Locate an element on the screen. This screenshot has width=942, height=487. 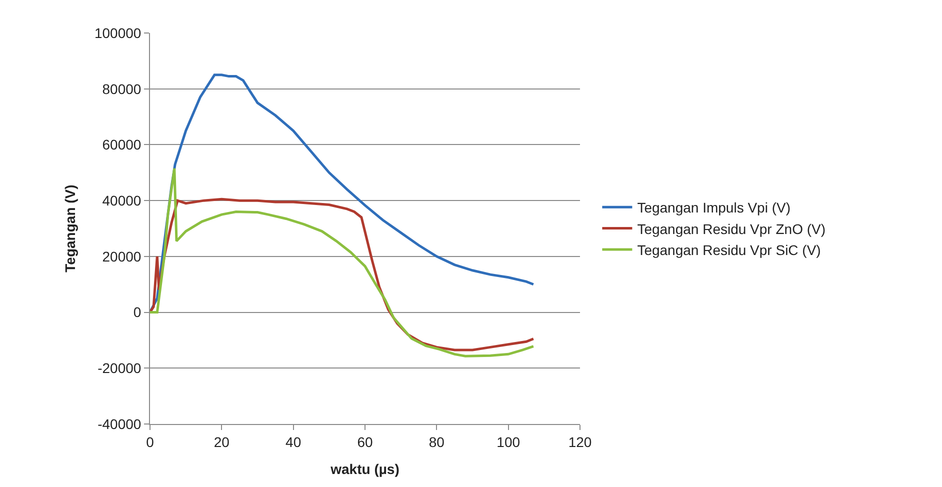
legend-label: Tegangan Residu Vpr ZnO (V) is located at coordinates (731, 228).